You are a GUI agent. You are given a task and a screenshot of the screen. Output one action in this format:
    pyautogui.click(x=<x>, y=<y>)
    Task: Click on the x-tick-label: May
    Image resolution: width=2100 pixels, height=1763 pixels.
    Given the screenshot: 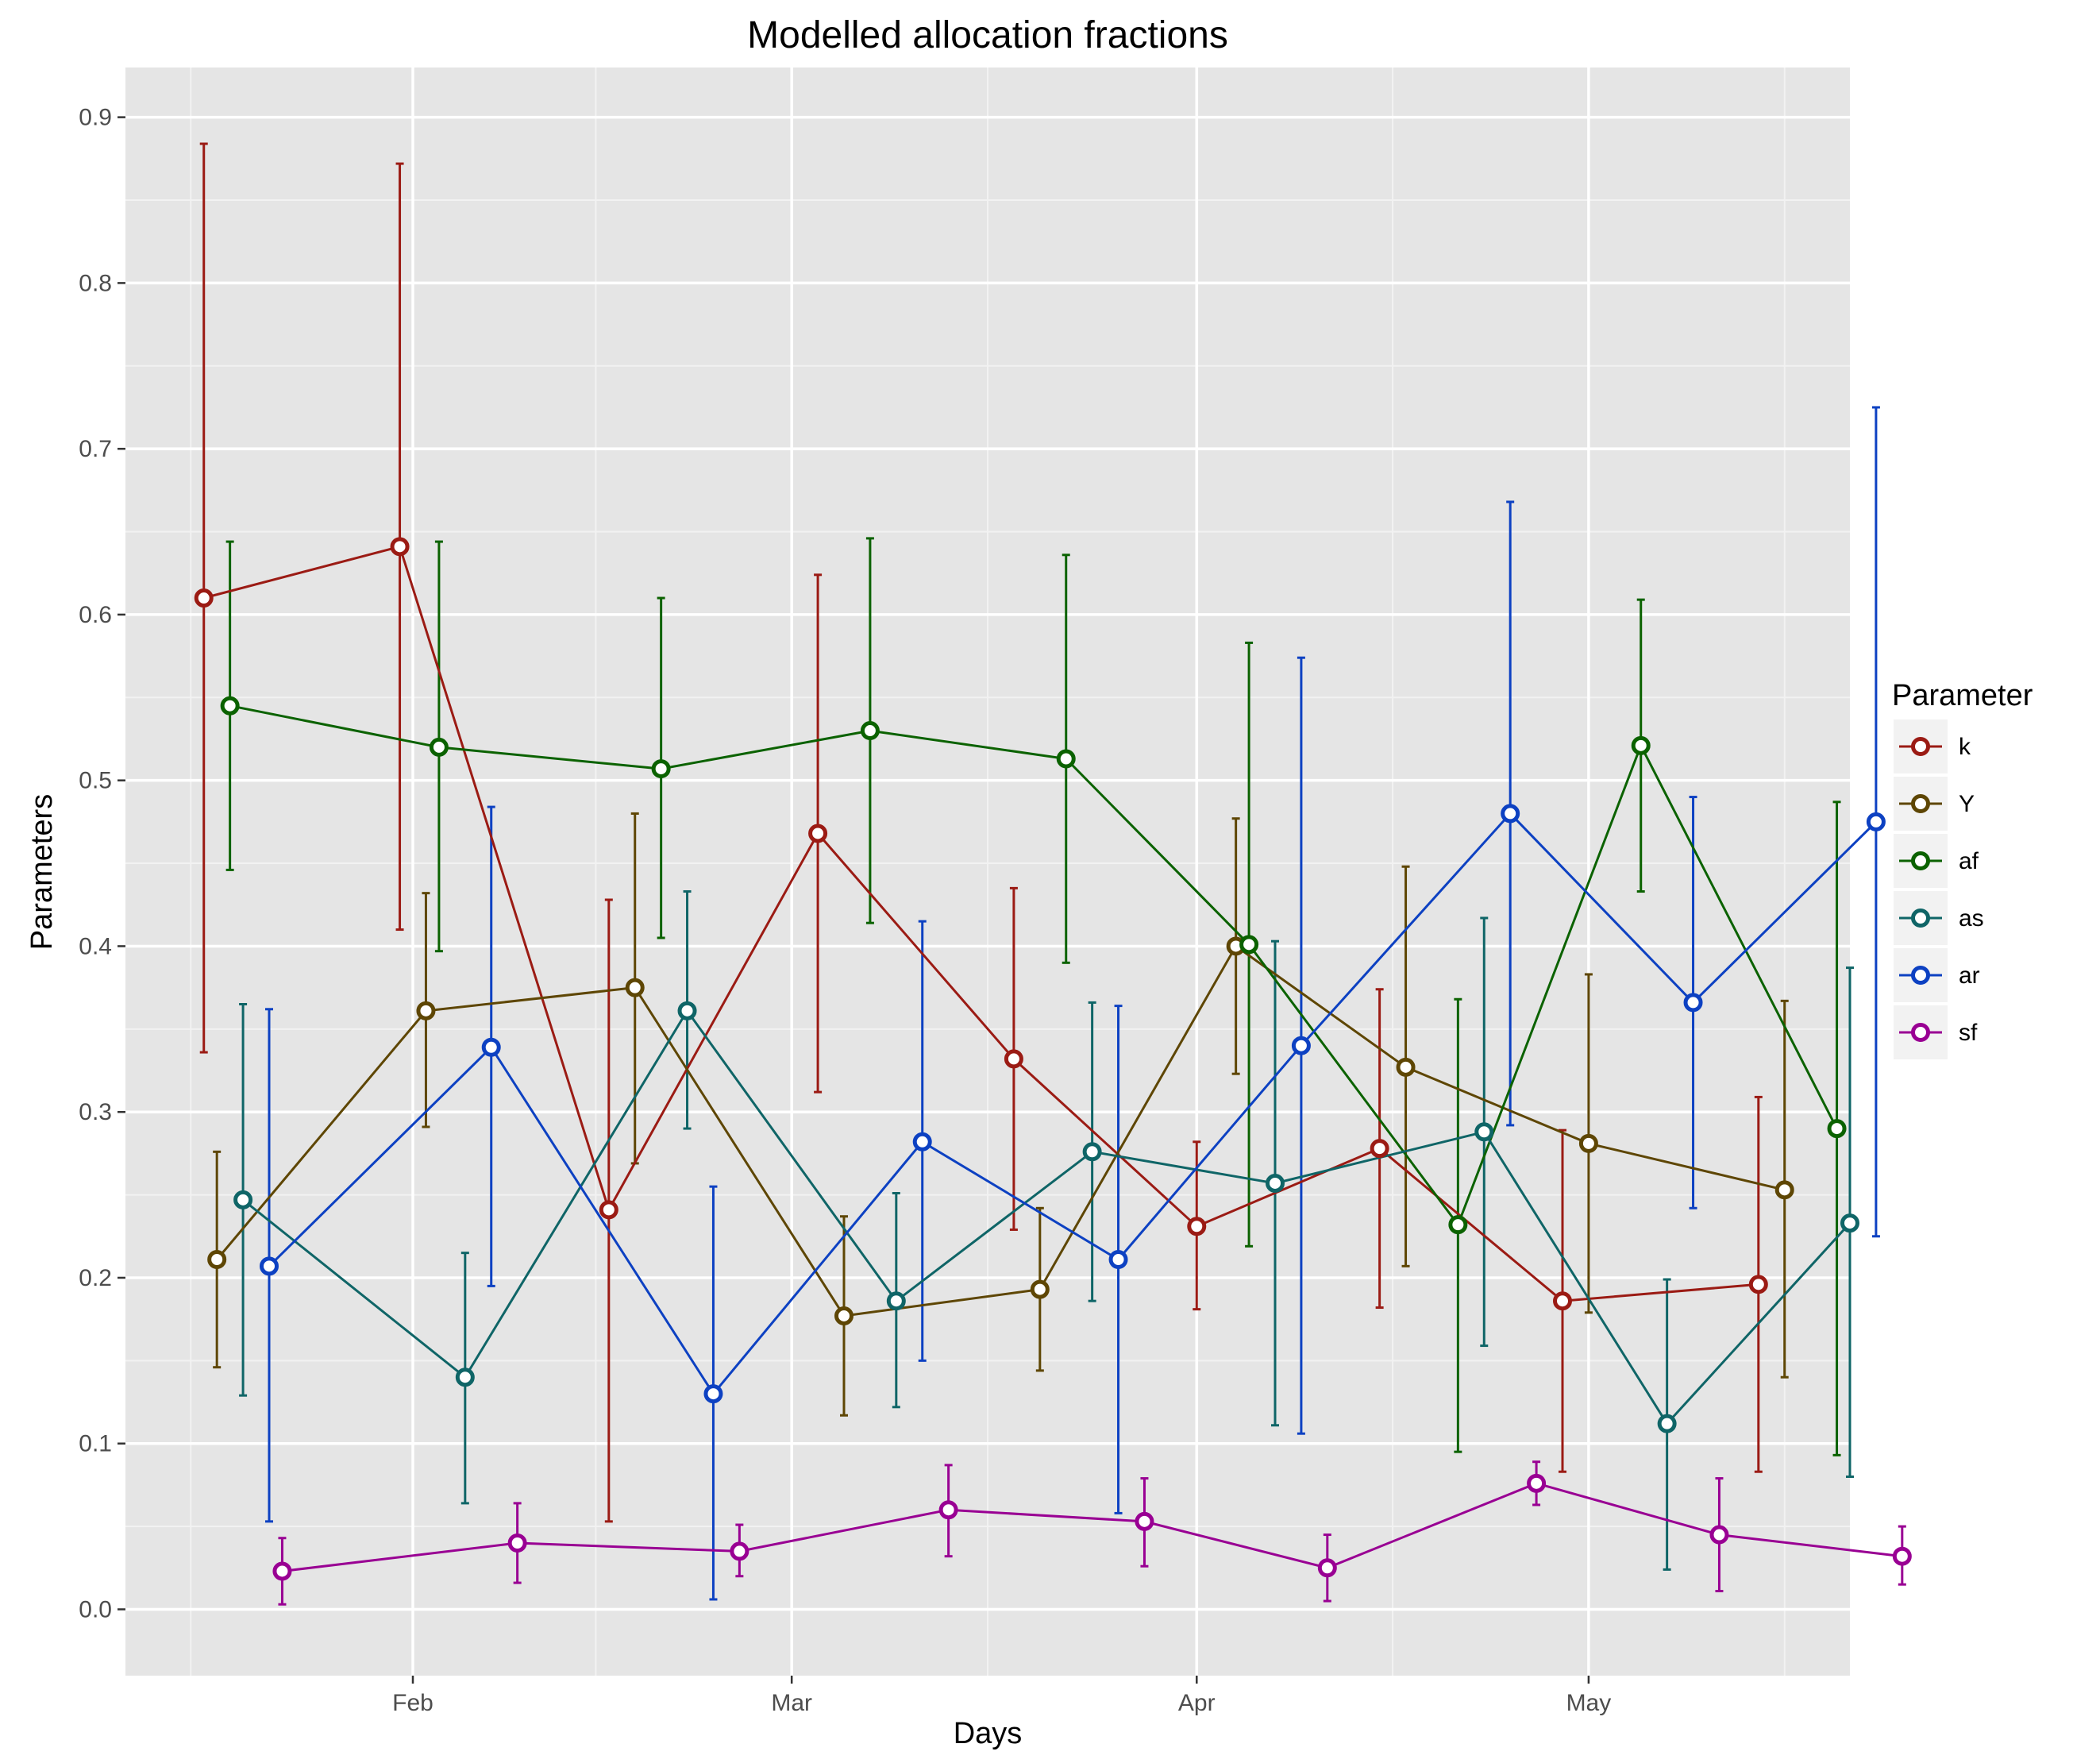 What is the action you would take?
    pyautogui.click(x=1589, y=1703)
    